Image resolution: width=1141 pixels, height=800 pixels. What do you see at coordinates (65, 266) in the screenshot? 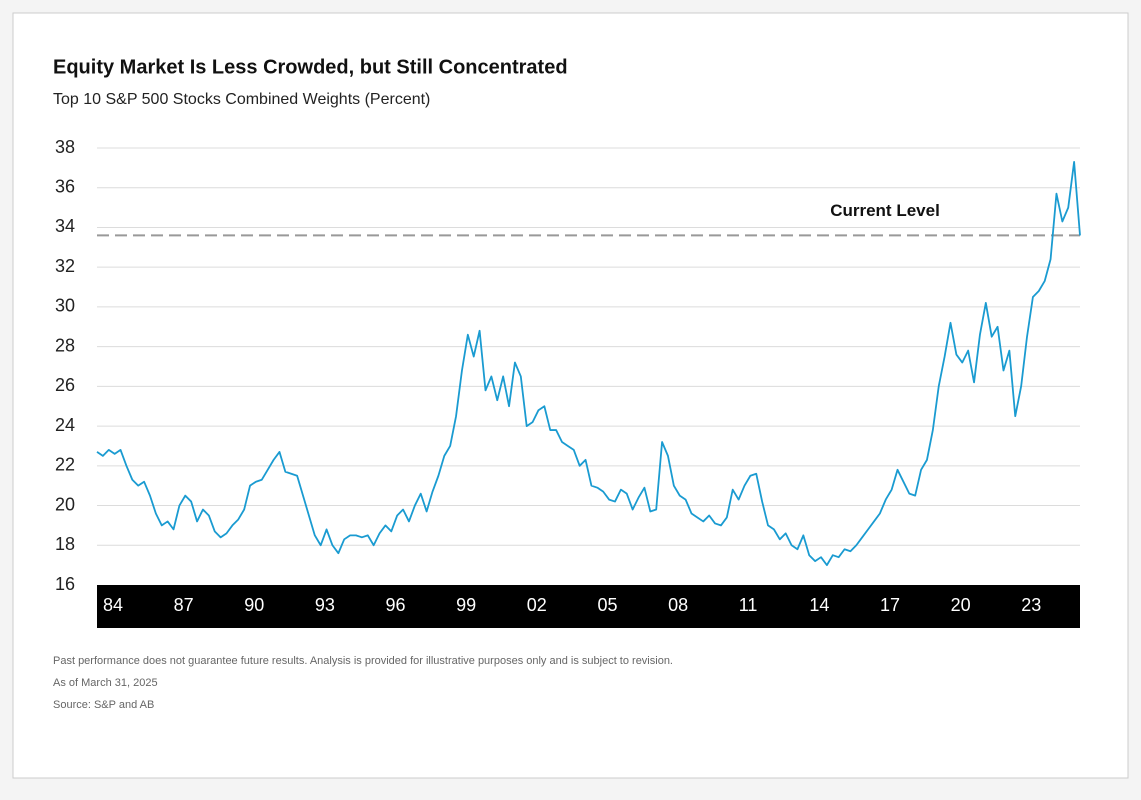
I see `y-tick-label: 32` at bounding box center [65, 266].